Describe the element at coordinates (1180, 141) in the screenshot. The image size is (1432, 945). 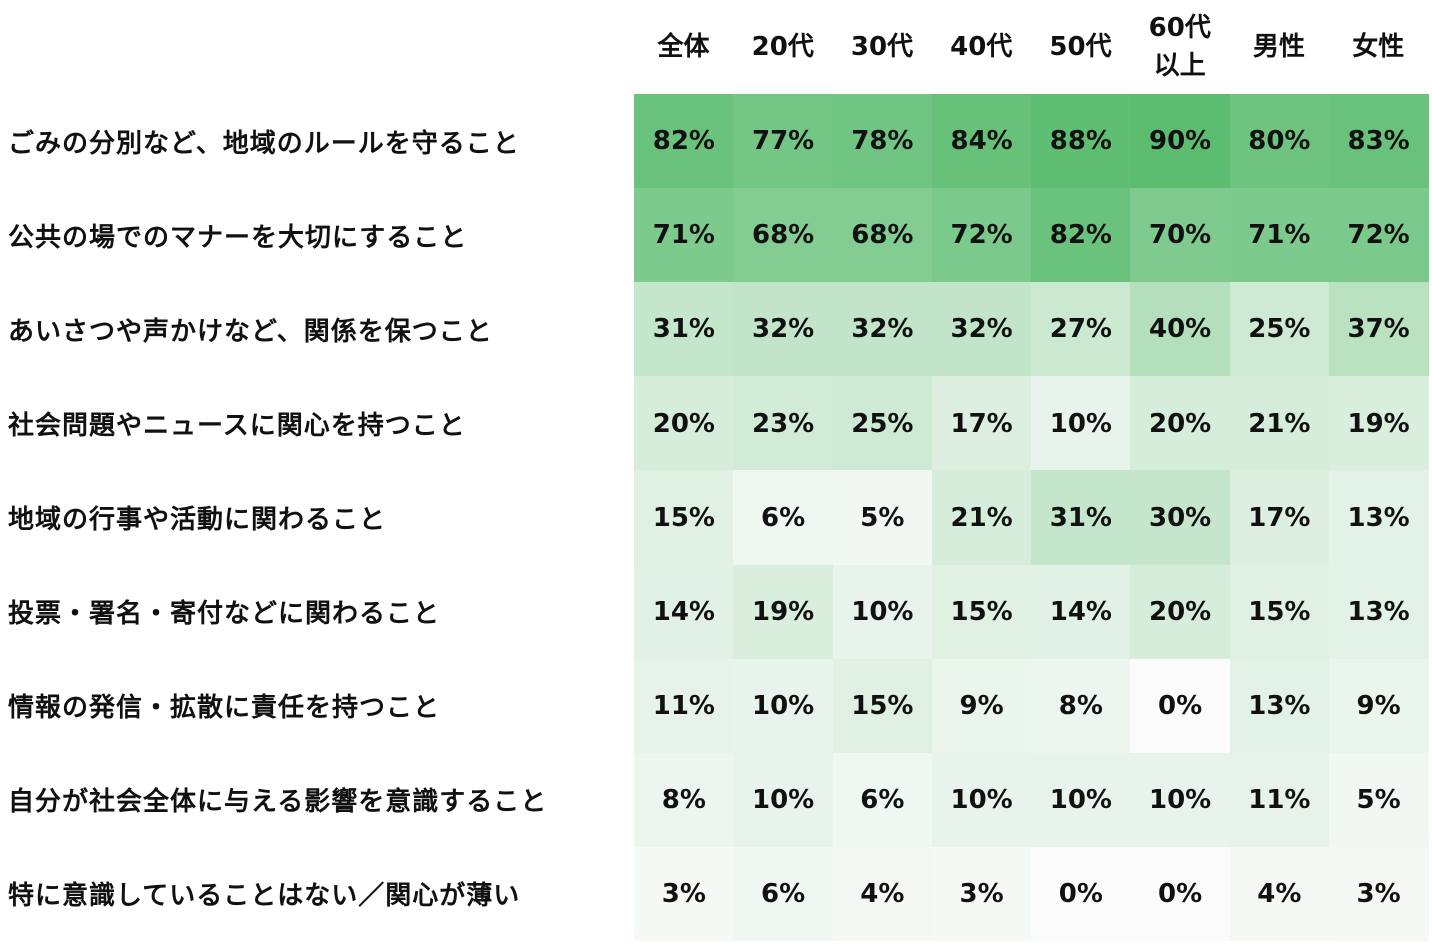
I see `heatmap-cell: 90%` at that location.